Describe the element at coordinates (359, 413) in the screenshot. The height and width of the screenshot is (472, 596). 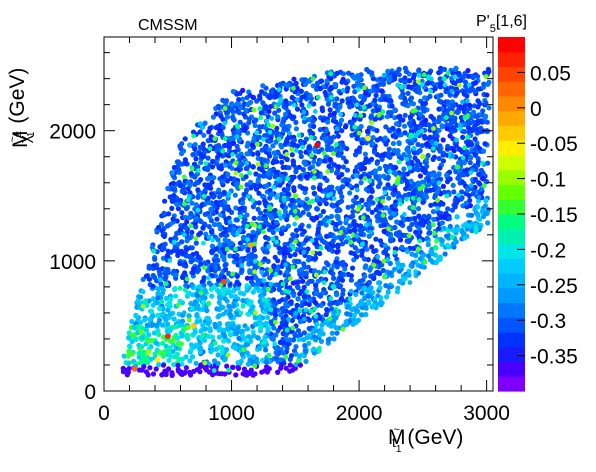
I see `x-tick-label: 2000` at that location.